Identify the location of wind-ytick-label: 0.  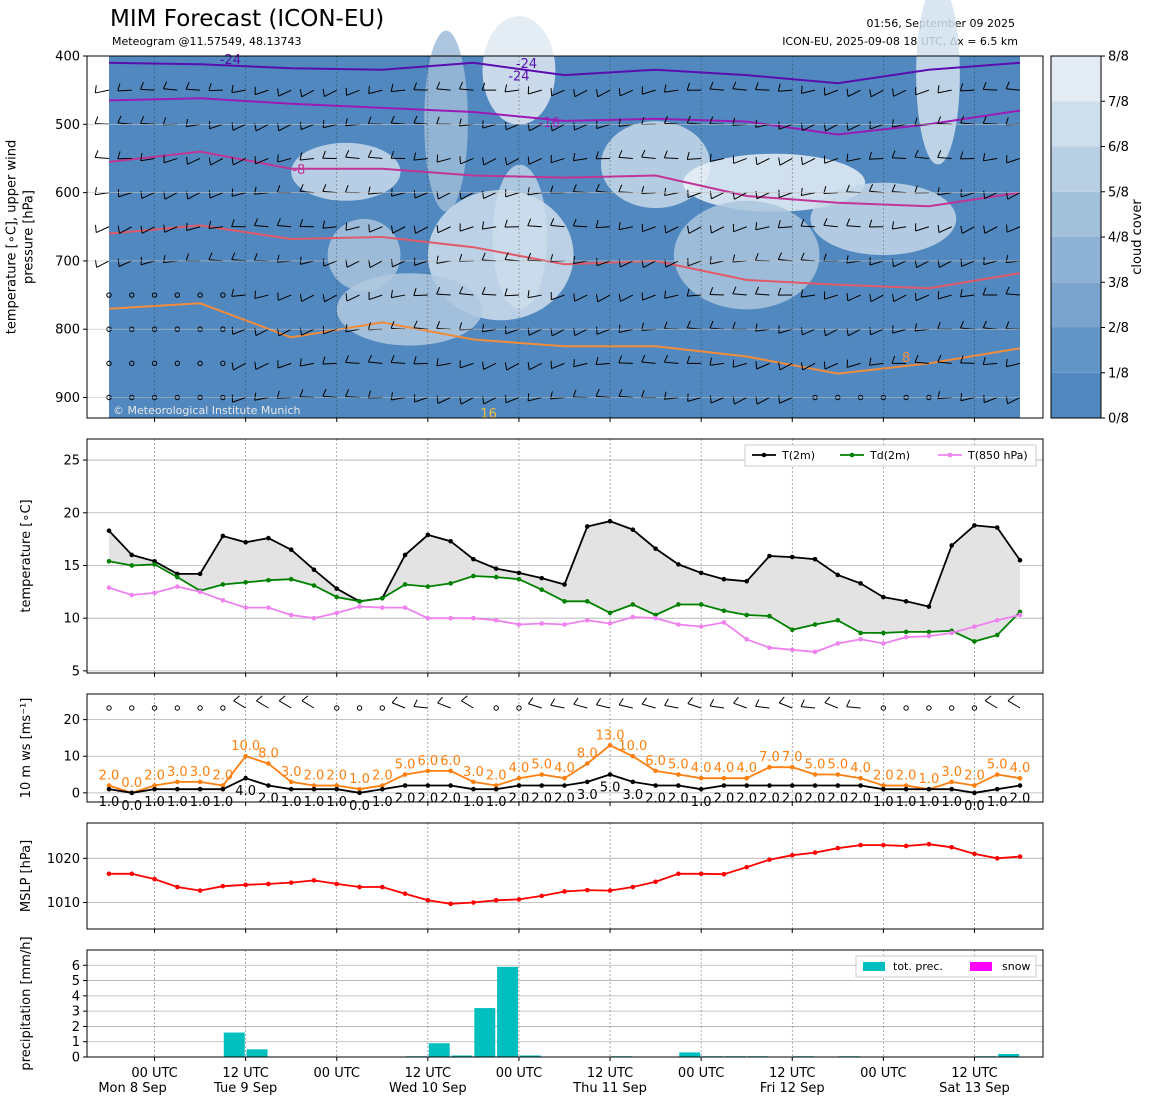
(76, 793).